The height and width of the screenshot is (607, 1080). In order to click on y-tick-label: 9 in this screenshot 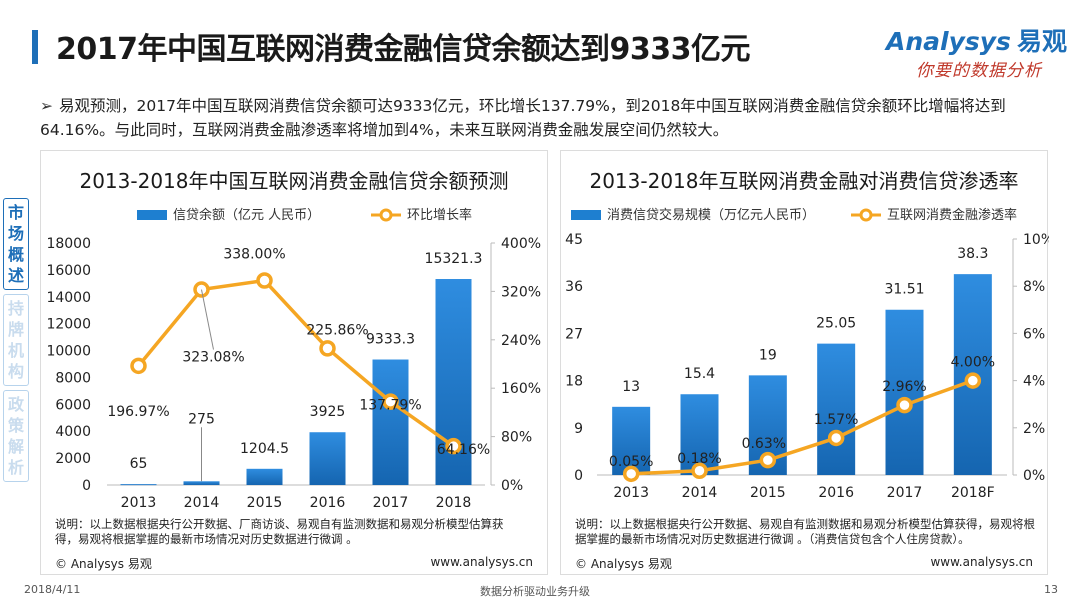, I will do `click(578, 429)`.